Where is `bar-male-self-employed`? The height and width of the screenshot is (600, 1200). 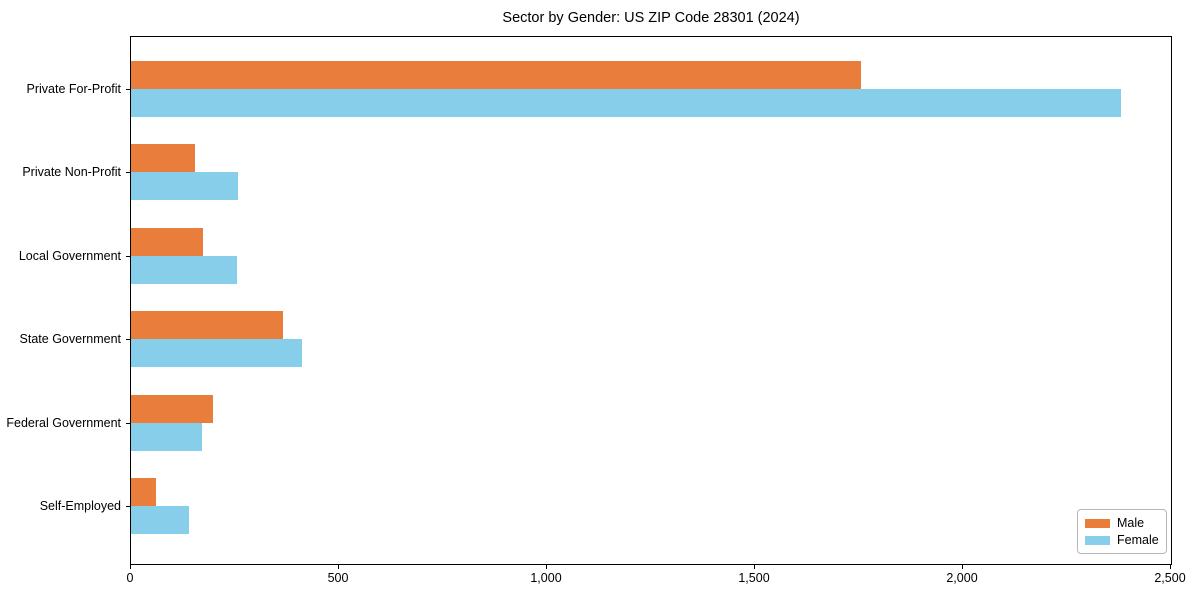
bar-male-self-employed is located at coordinates (143, 492).